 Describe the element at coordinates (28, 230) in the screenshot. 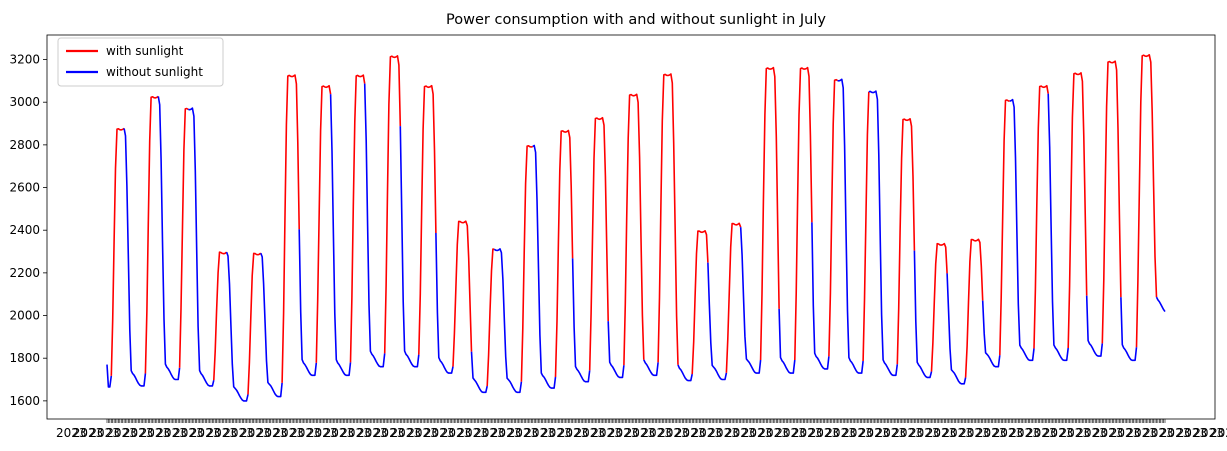

I see `y-axis: 1600 1800 2000 2200 2400 2600 2800 3000 3200` at that location.